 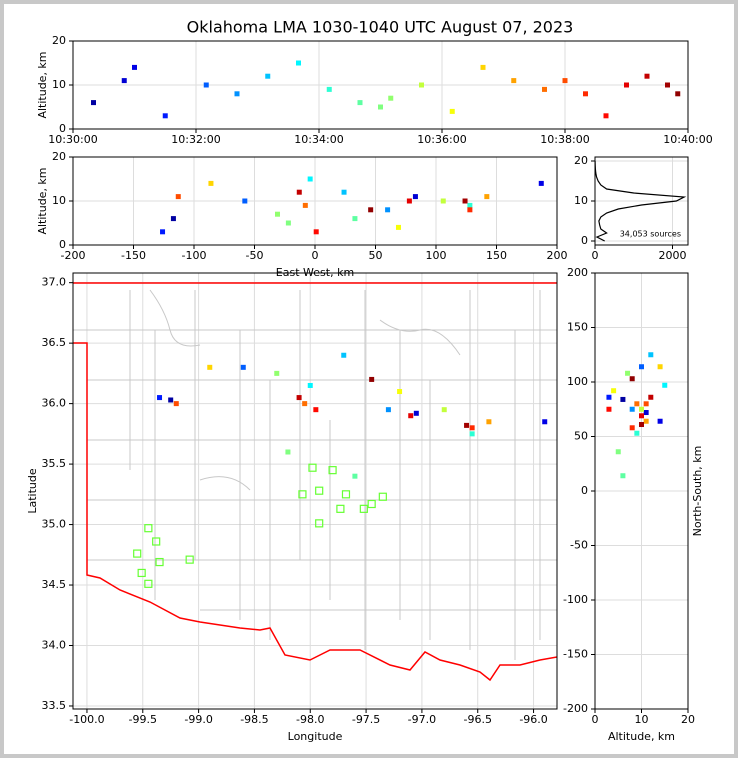 What do you see at coordinates (581, 160) in the screenshot?
I see `y-tick-label: 20` at bounding box center [581, 160].